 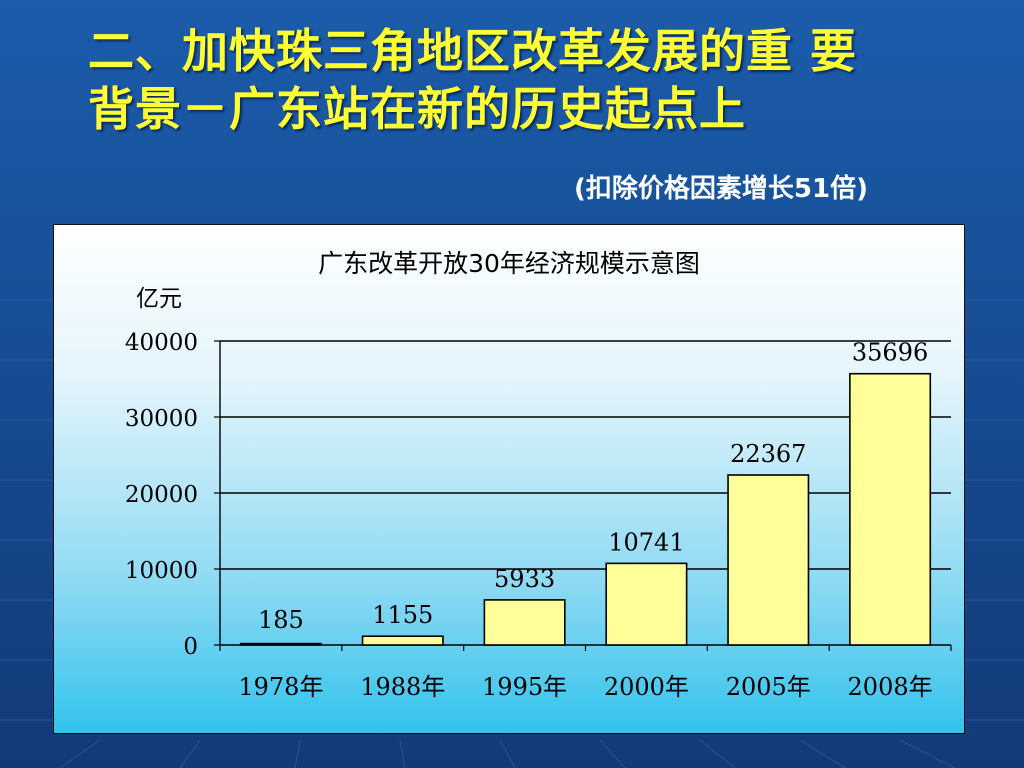 I want to click on y-tick-label: 10000, so click(x=161, y=571).